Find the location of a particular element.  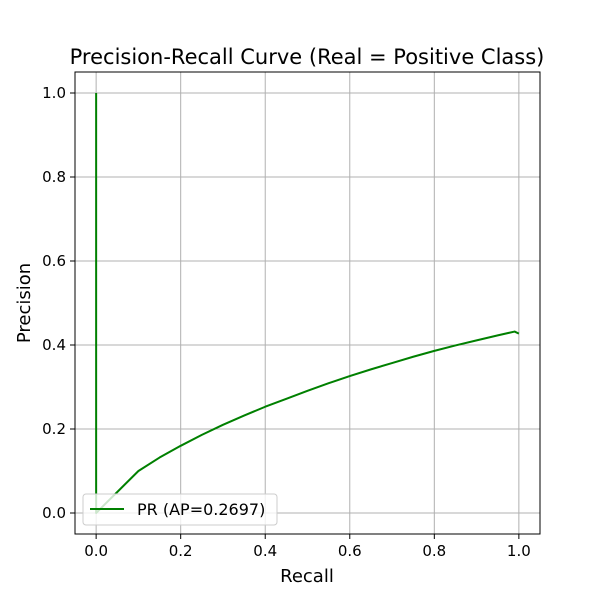

x-tick-label: 0.0 is located at coordinates (96, 551).